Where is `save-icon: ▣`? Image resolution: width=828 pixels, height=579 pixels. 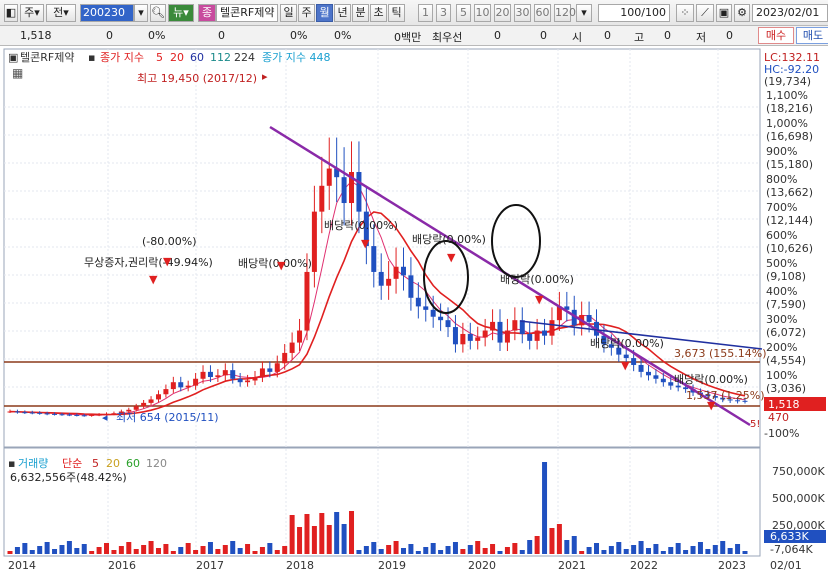 save-icon: ▣ is located at coordinates (724, 13).